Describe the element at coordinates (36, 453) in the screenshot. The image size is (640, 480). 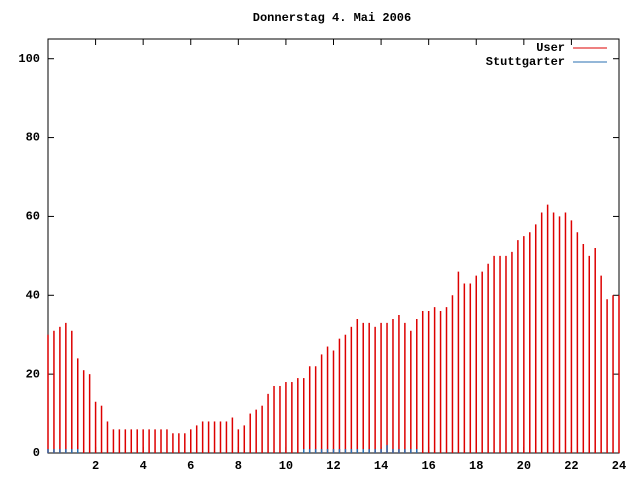
I see `y-tick-label: 0` at that location.